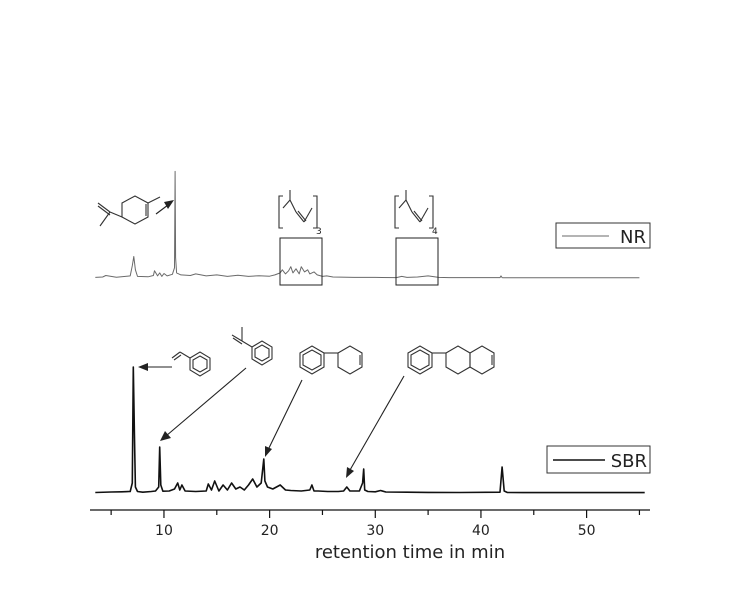 The height and width of the screenshot is (600, 745). Describe the element at coordinates (331, 360) in the screenshot. I see `phenylcyclohexene-structure-icon` at that location.